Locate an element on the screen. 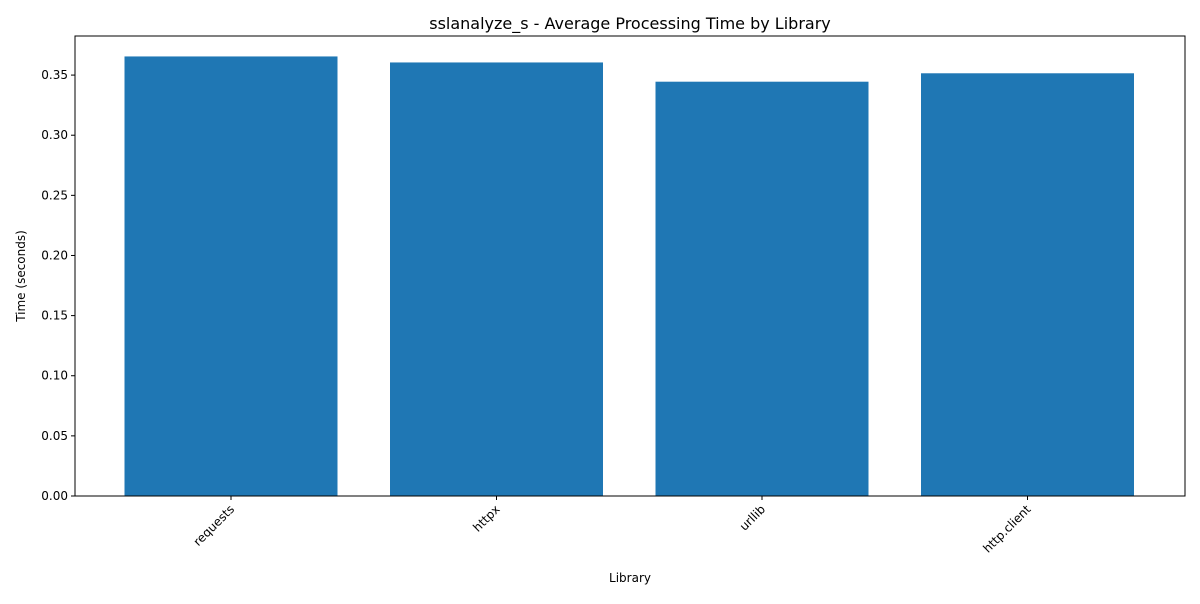 The height and width of the screenshot is (604, 1200). y-tick-label: 0.15 is located at coordinates (54, 316).